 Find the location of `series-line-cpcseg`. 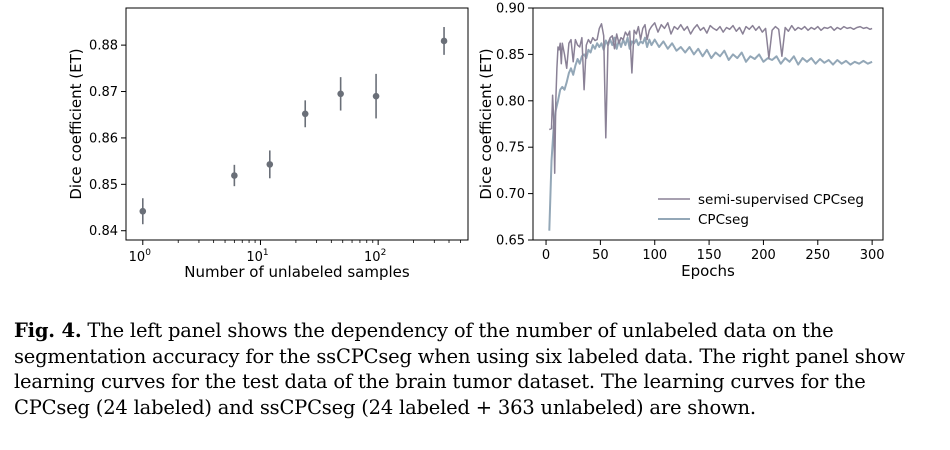

series-line-cpcseg is located at coordinates (710, 133).